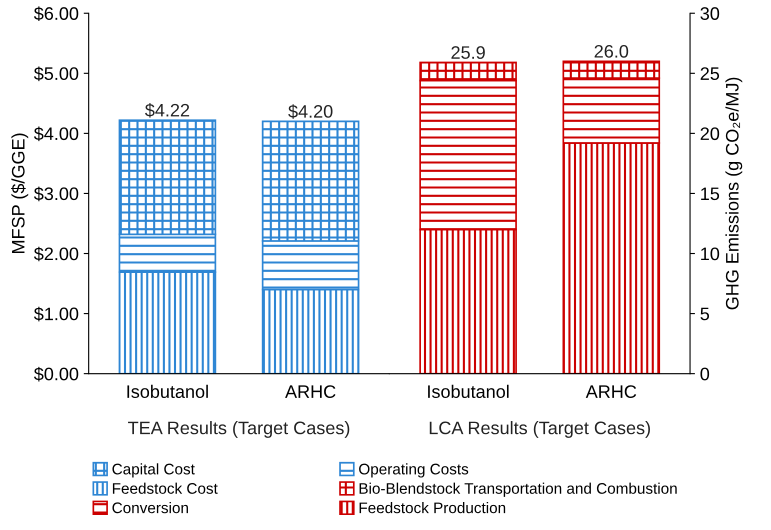 This screenshot has height=530, width=771. Describe the element at coordinates (56, 374) in the screenshot. I see `y-tick-label: $0.00` at that location.